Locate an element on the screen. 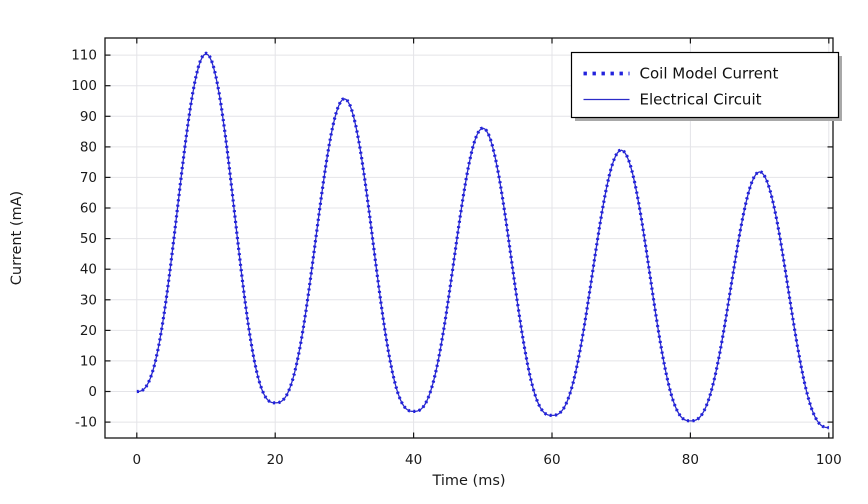 This screenshot has height=504, width=868. y-tick-label: 20 is located at coordinates (88, 331).